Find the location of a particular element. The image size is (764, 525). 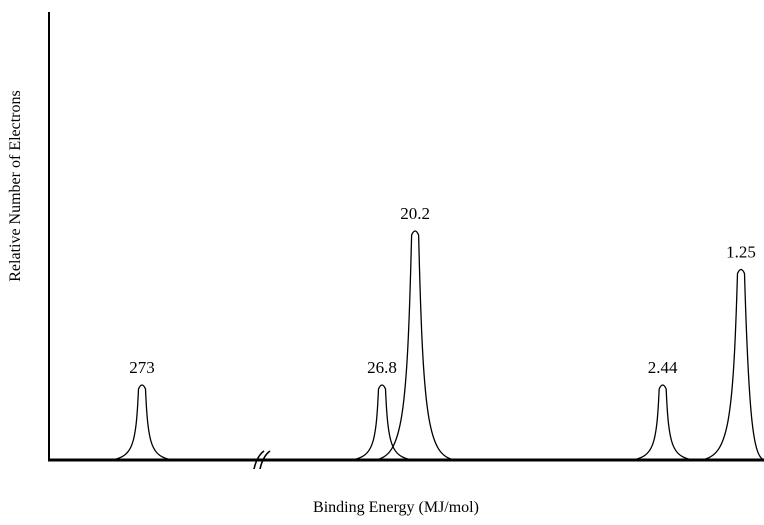

y-axis-label: Relative Number of Electrons is located at coordinates (15, 186).